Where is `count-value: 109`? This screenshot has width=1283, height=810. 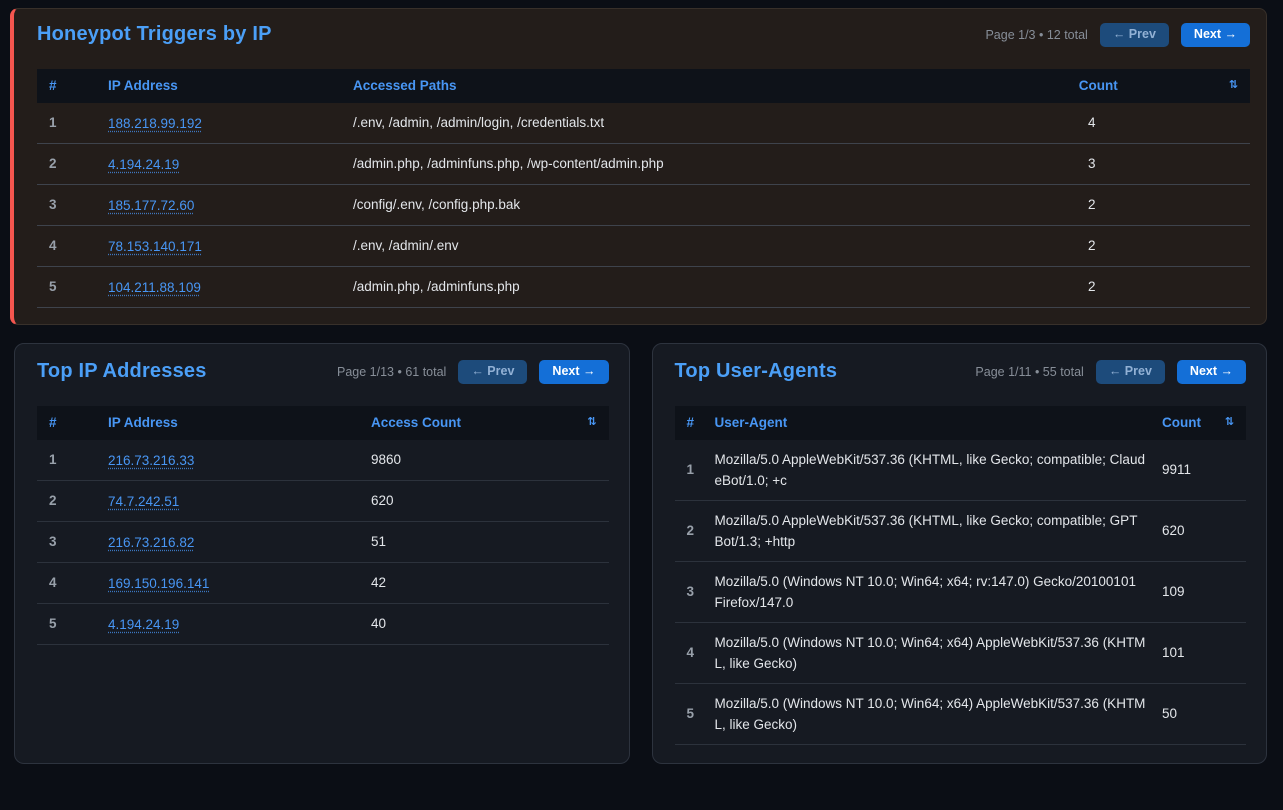
count-value: 109 is located at coordinates (1173, 591).